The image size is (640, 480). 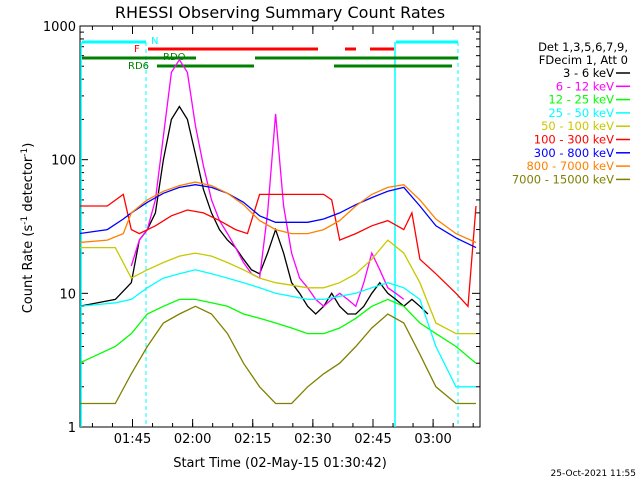 What do you see at coordinates (252, 439) in the screenshot?
I see `x-tick-label: 02:15` at bounding box center [252, 439].